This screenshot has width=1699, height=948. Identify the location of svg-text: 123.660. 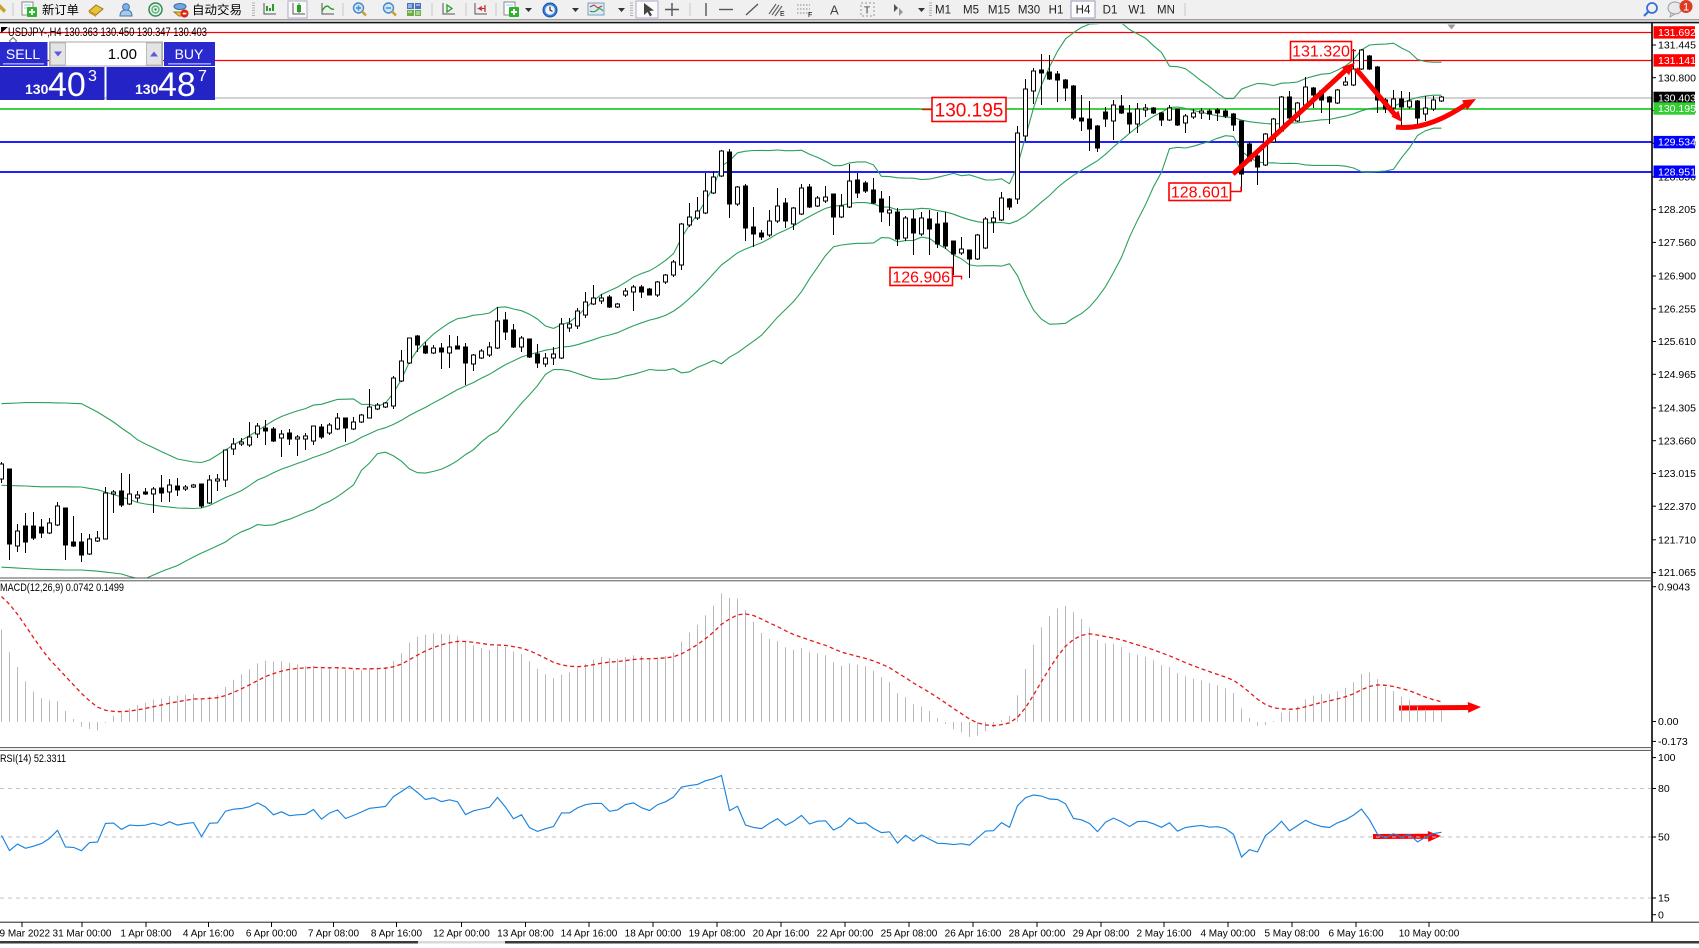
(1677, 441).